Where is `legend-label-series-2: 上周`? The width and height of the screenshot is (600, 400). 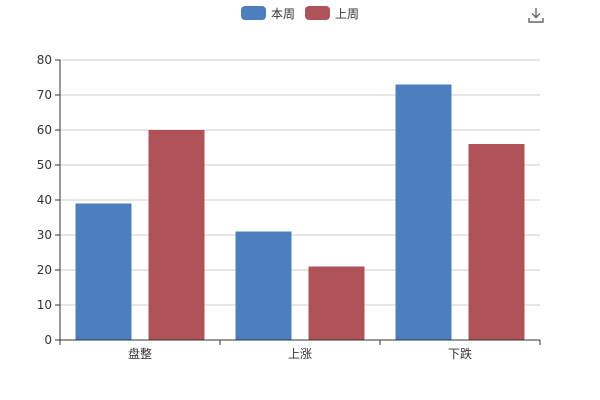 legend-label-series-2: 上周 is located at coordinates (347, 13).